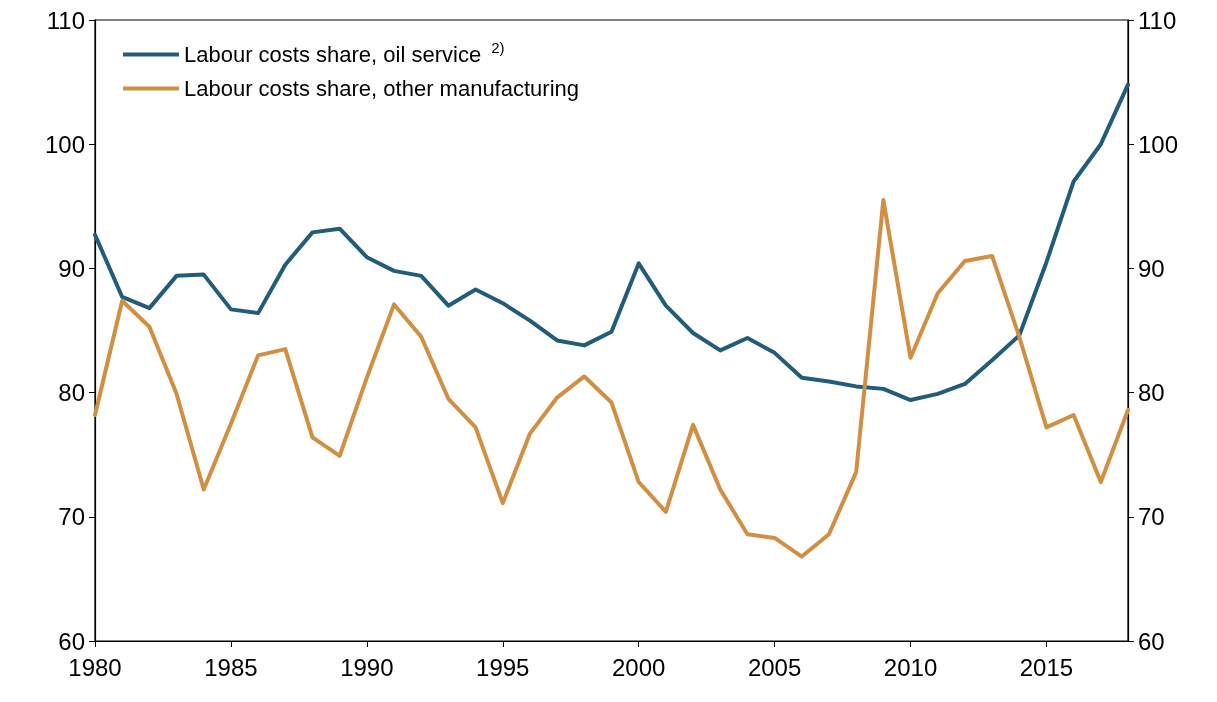  What do you see at coordinates (1158, 144) in the screenshot?
I see `y2-tick-label: 100` at bounding box center [1158, 144].